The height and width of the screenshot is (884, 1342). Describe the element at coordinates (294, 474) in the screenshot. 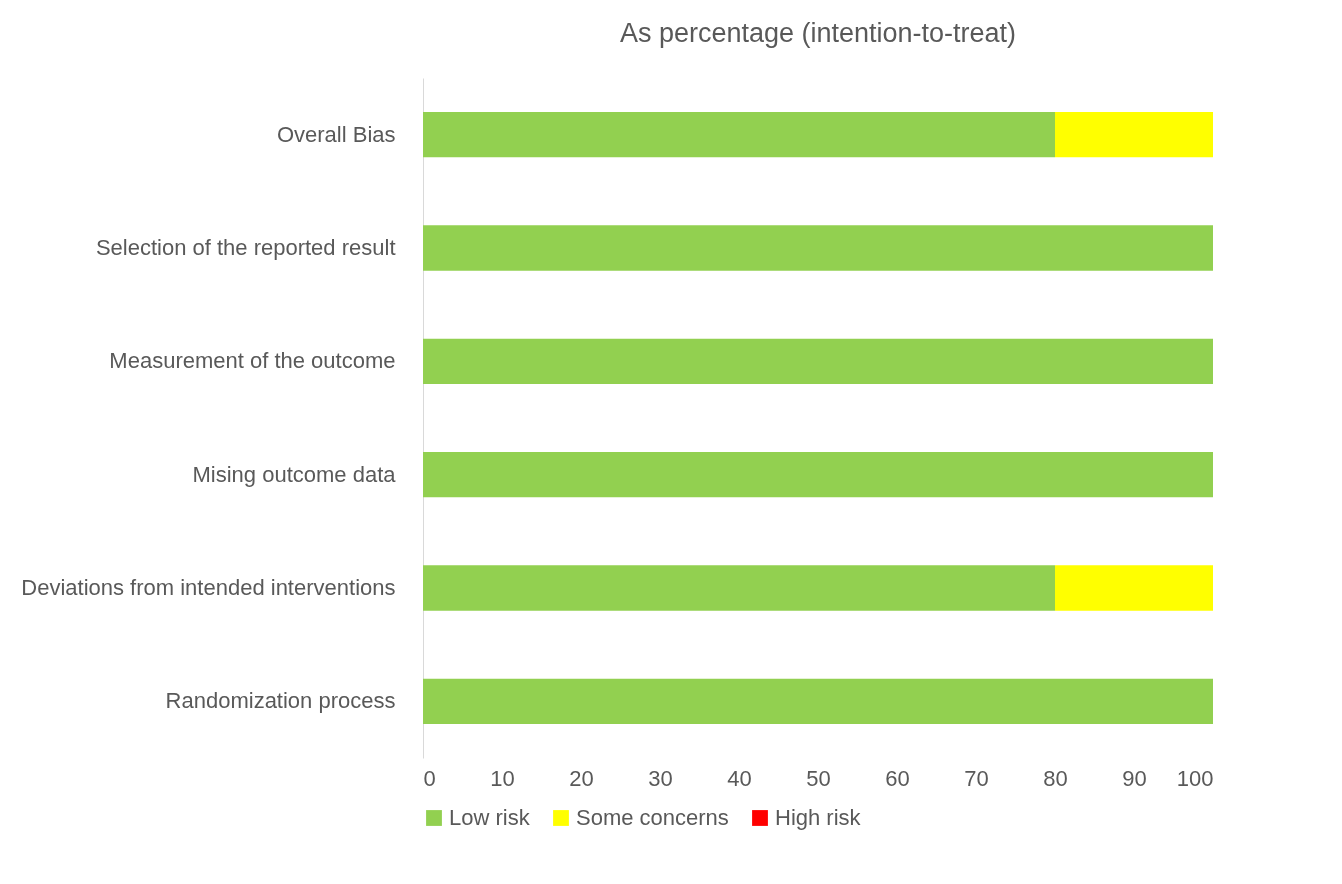

I see `y-tick-label: Mising outcome data` at that location.